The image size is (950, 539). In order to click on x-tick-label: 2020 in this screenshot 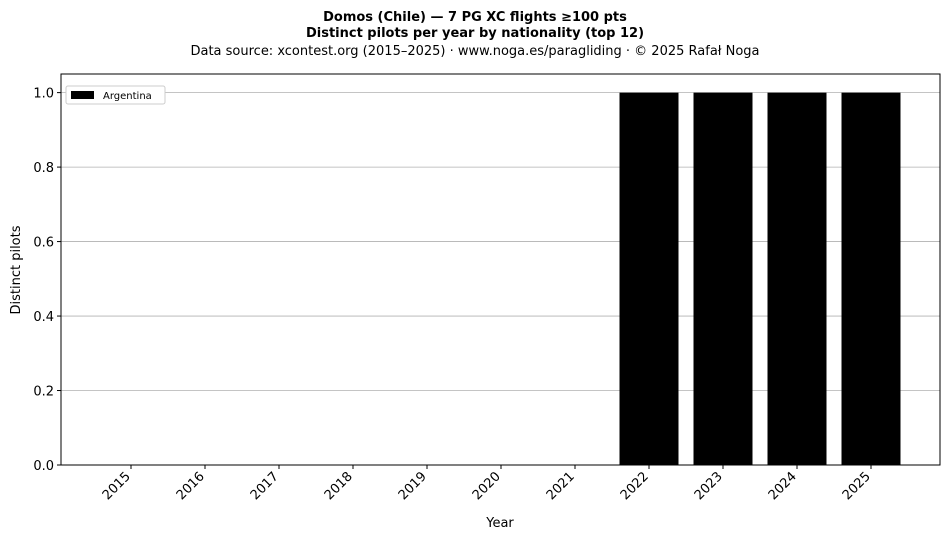, I will do `click(487, 486)`.